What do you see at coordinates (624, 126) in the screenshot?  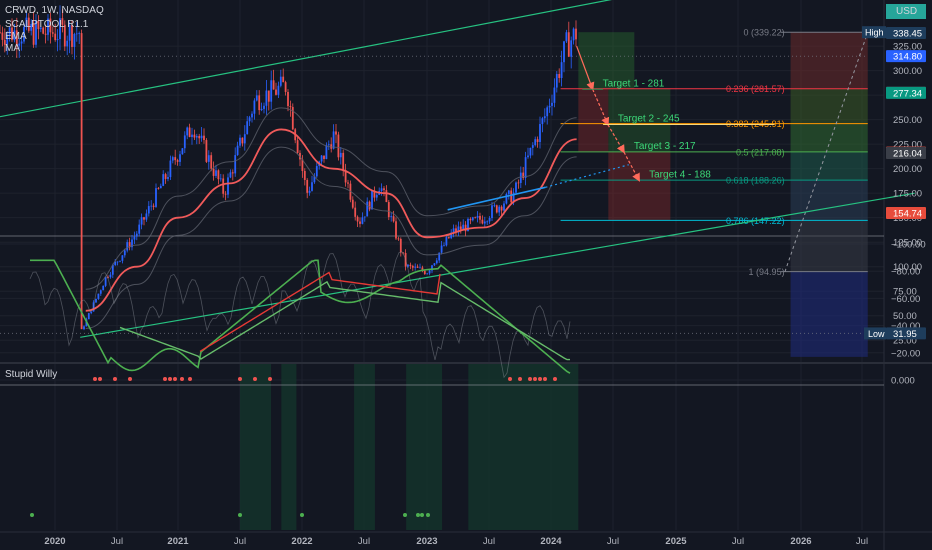 I see `target-zones` at bounding box center [624, 126].